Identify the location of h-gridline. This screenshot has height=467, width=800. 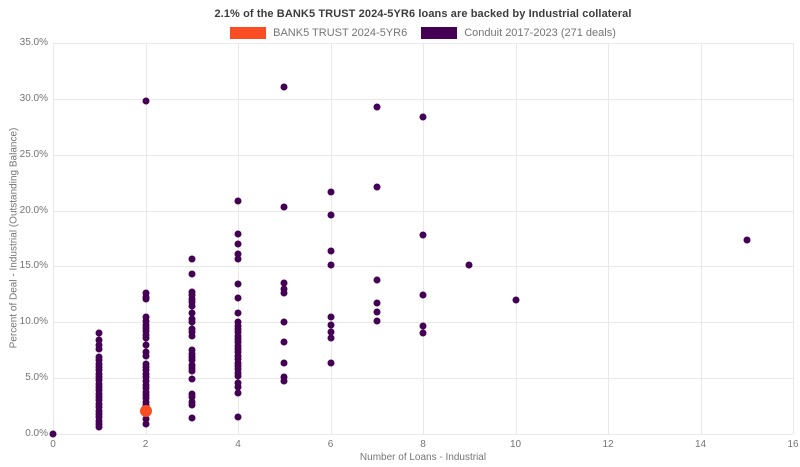
(423, 434).